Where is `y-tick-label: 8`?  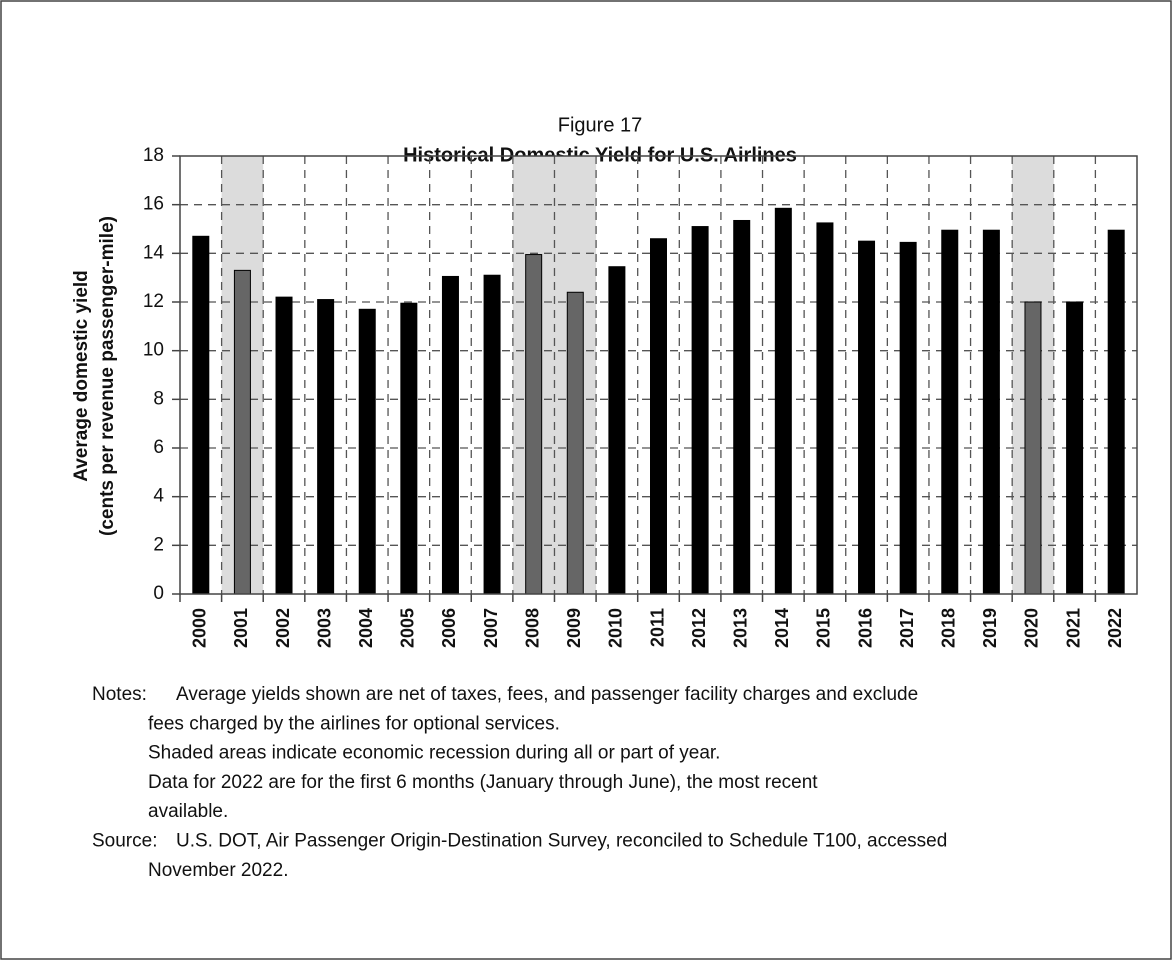
y-tick-label: 8 is located at coordinates (158, 398).